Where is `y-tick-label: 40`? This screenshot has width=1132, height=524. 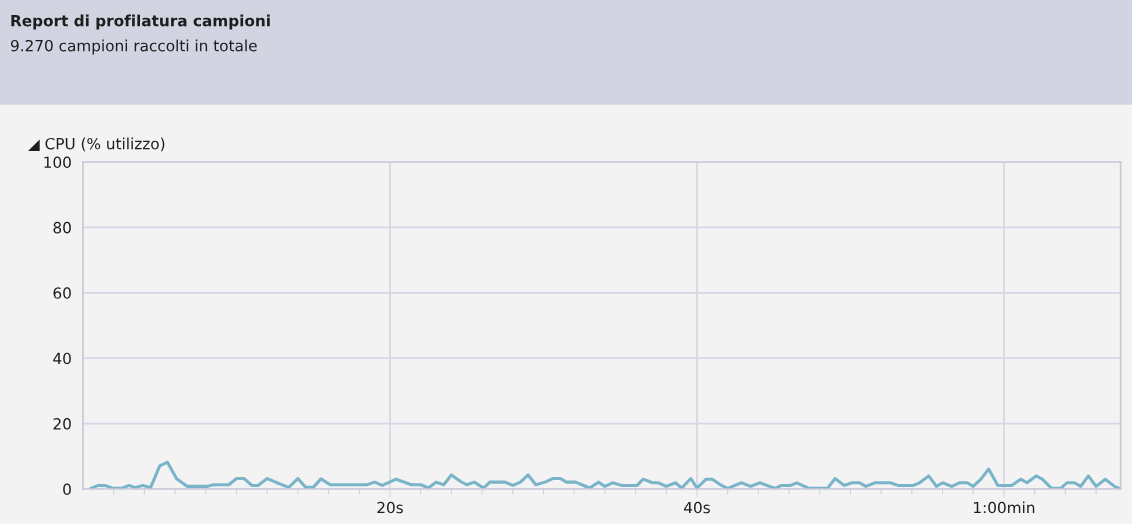 y-tick-label: 40 is located at coordinates (62, 358).